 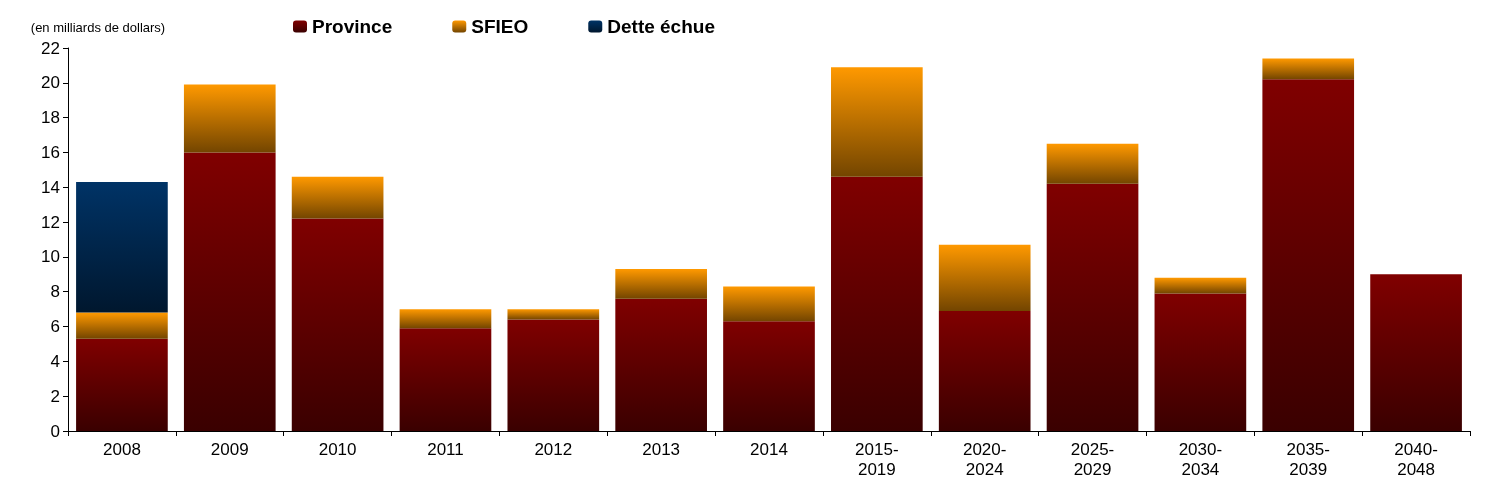 I want to click on y-tick-label: 22, so click(x=50, y=48).